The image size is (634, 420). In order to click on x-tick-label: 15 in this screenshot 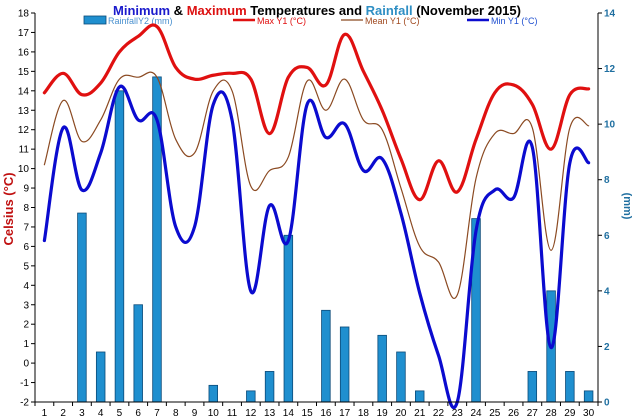, I will do `click(308, 413)`.